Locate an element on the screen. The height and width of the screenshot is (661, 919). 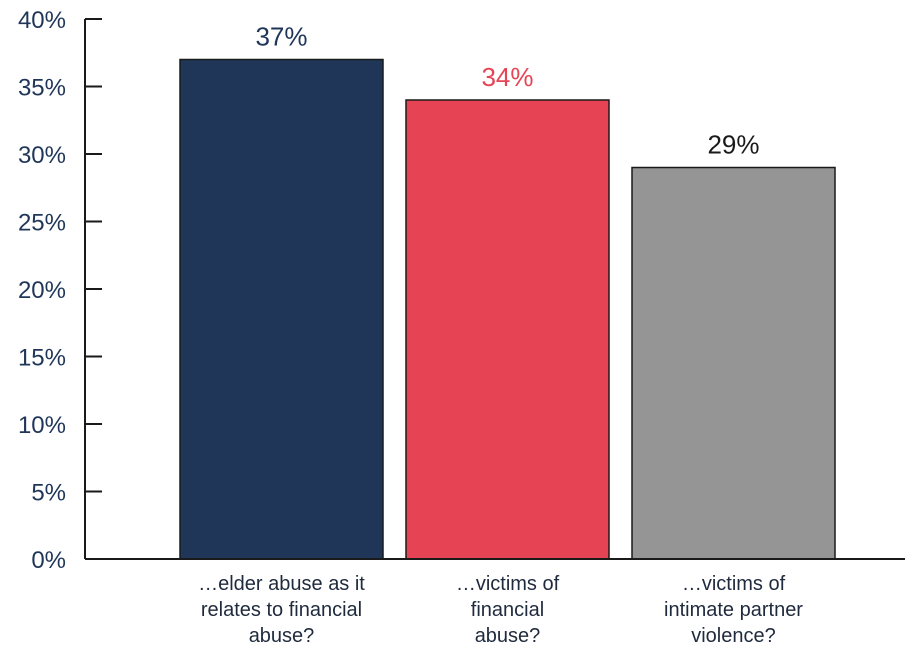
y-tick-label: 10% is located at coordinates (42, 425).